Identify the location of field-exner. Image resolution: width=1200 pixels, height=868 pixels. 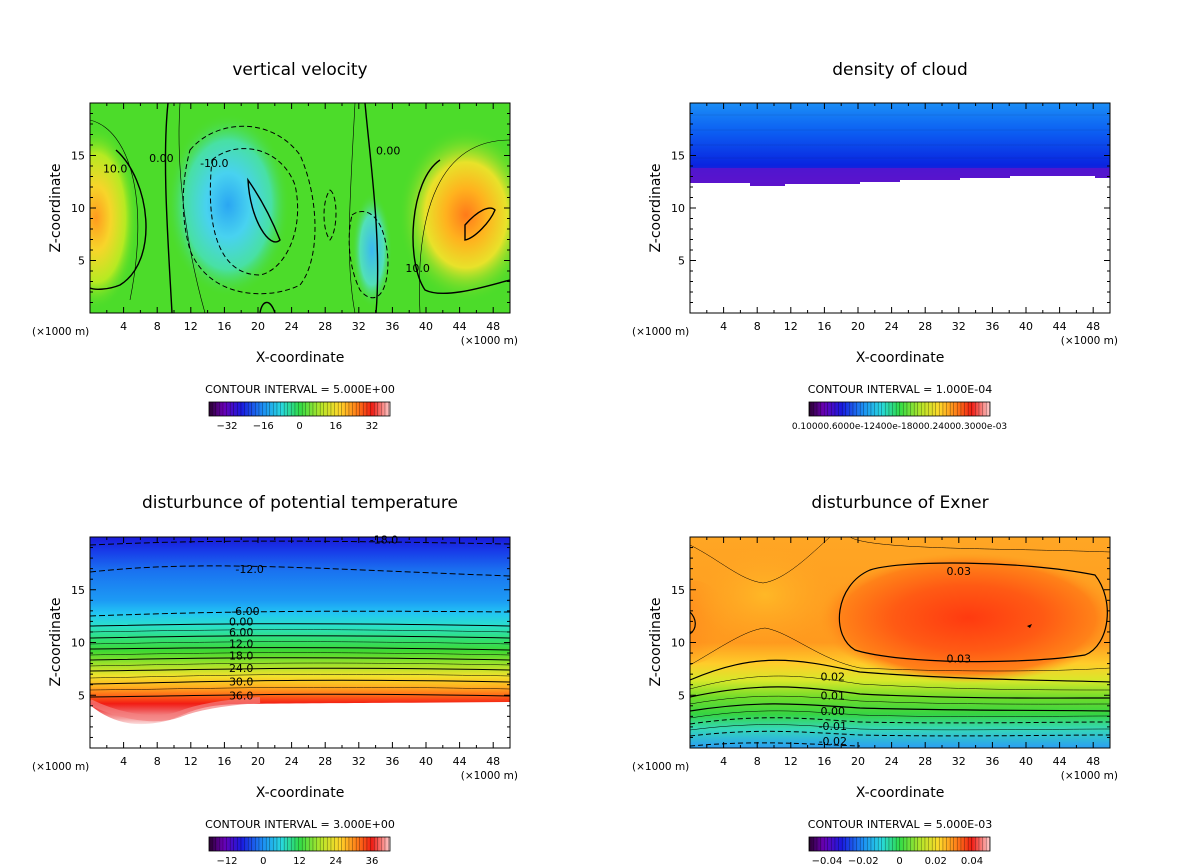
(900, 642).